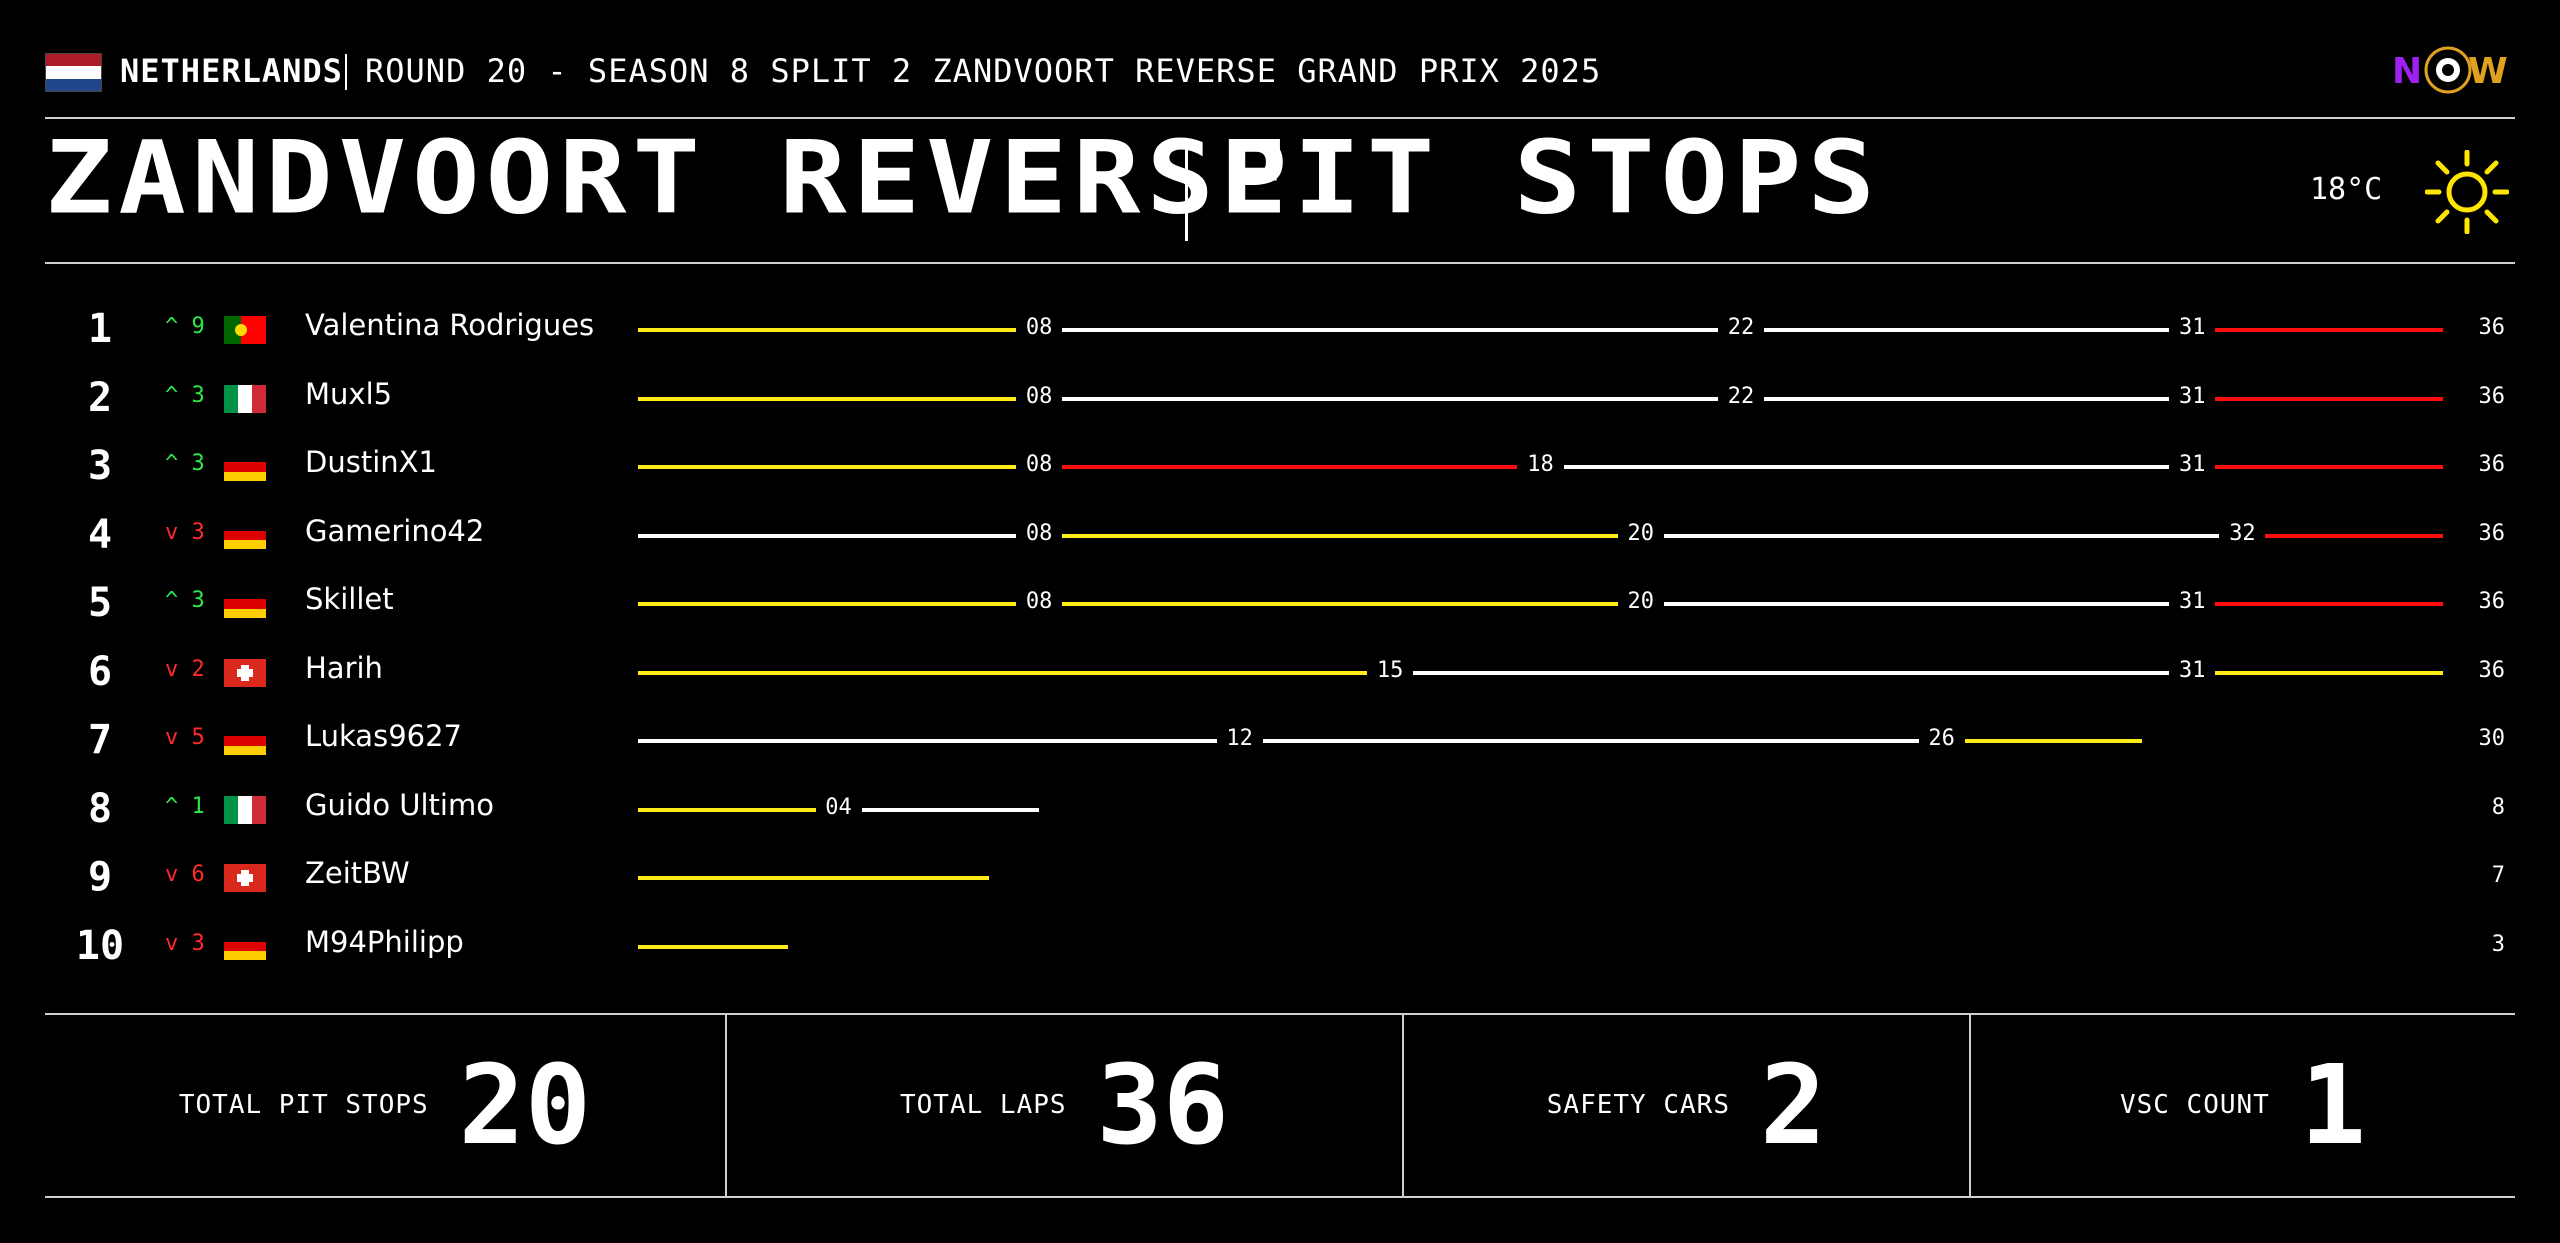 The height and width of the screenshot is (1243, 2560). What do you see at coordinates (1280, 947) in the screenshot?
I see `driver-row: 10 v 3 M94Philipp 3` at bounding box center [1280, 947].